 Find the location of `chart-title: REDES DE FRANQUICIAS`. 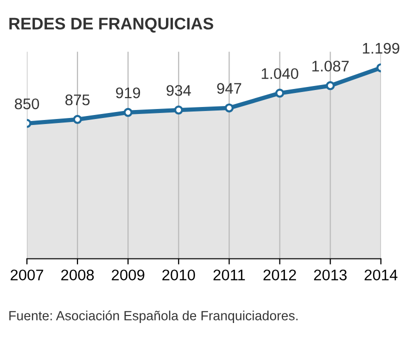

chart-title: REDES DE FRANQUICIAS is located at coordinates (111, 25).